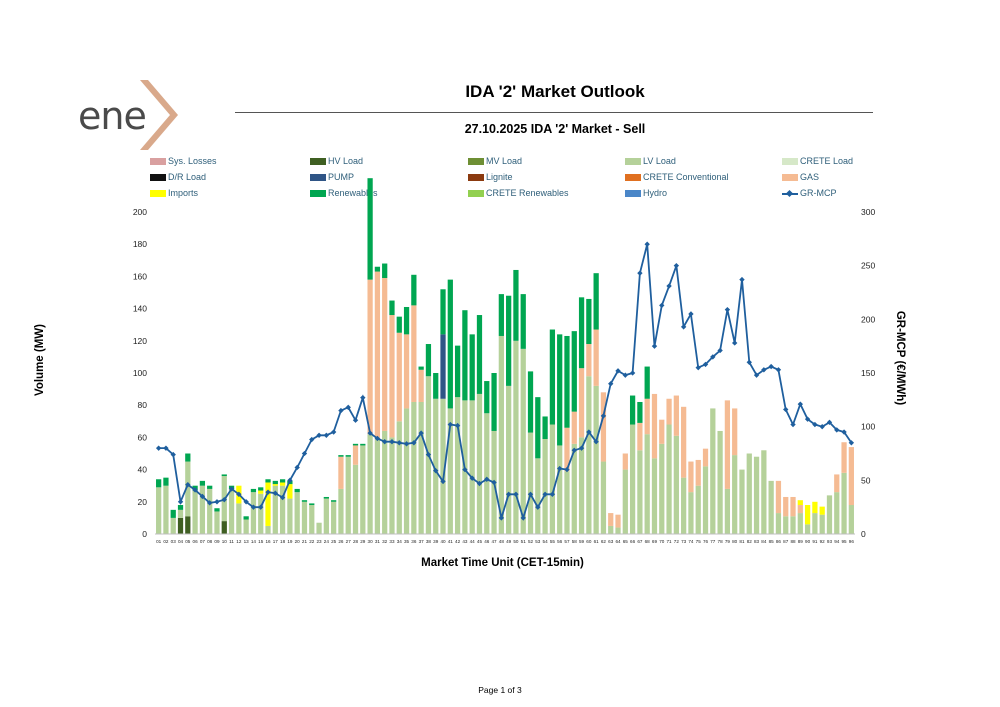 The height and width of the screenshot is (707, 1000). I want to click on page-footer: Page 1 of 3, so click(500, 690).